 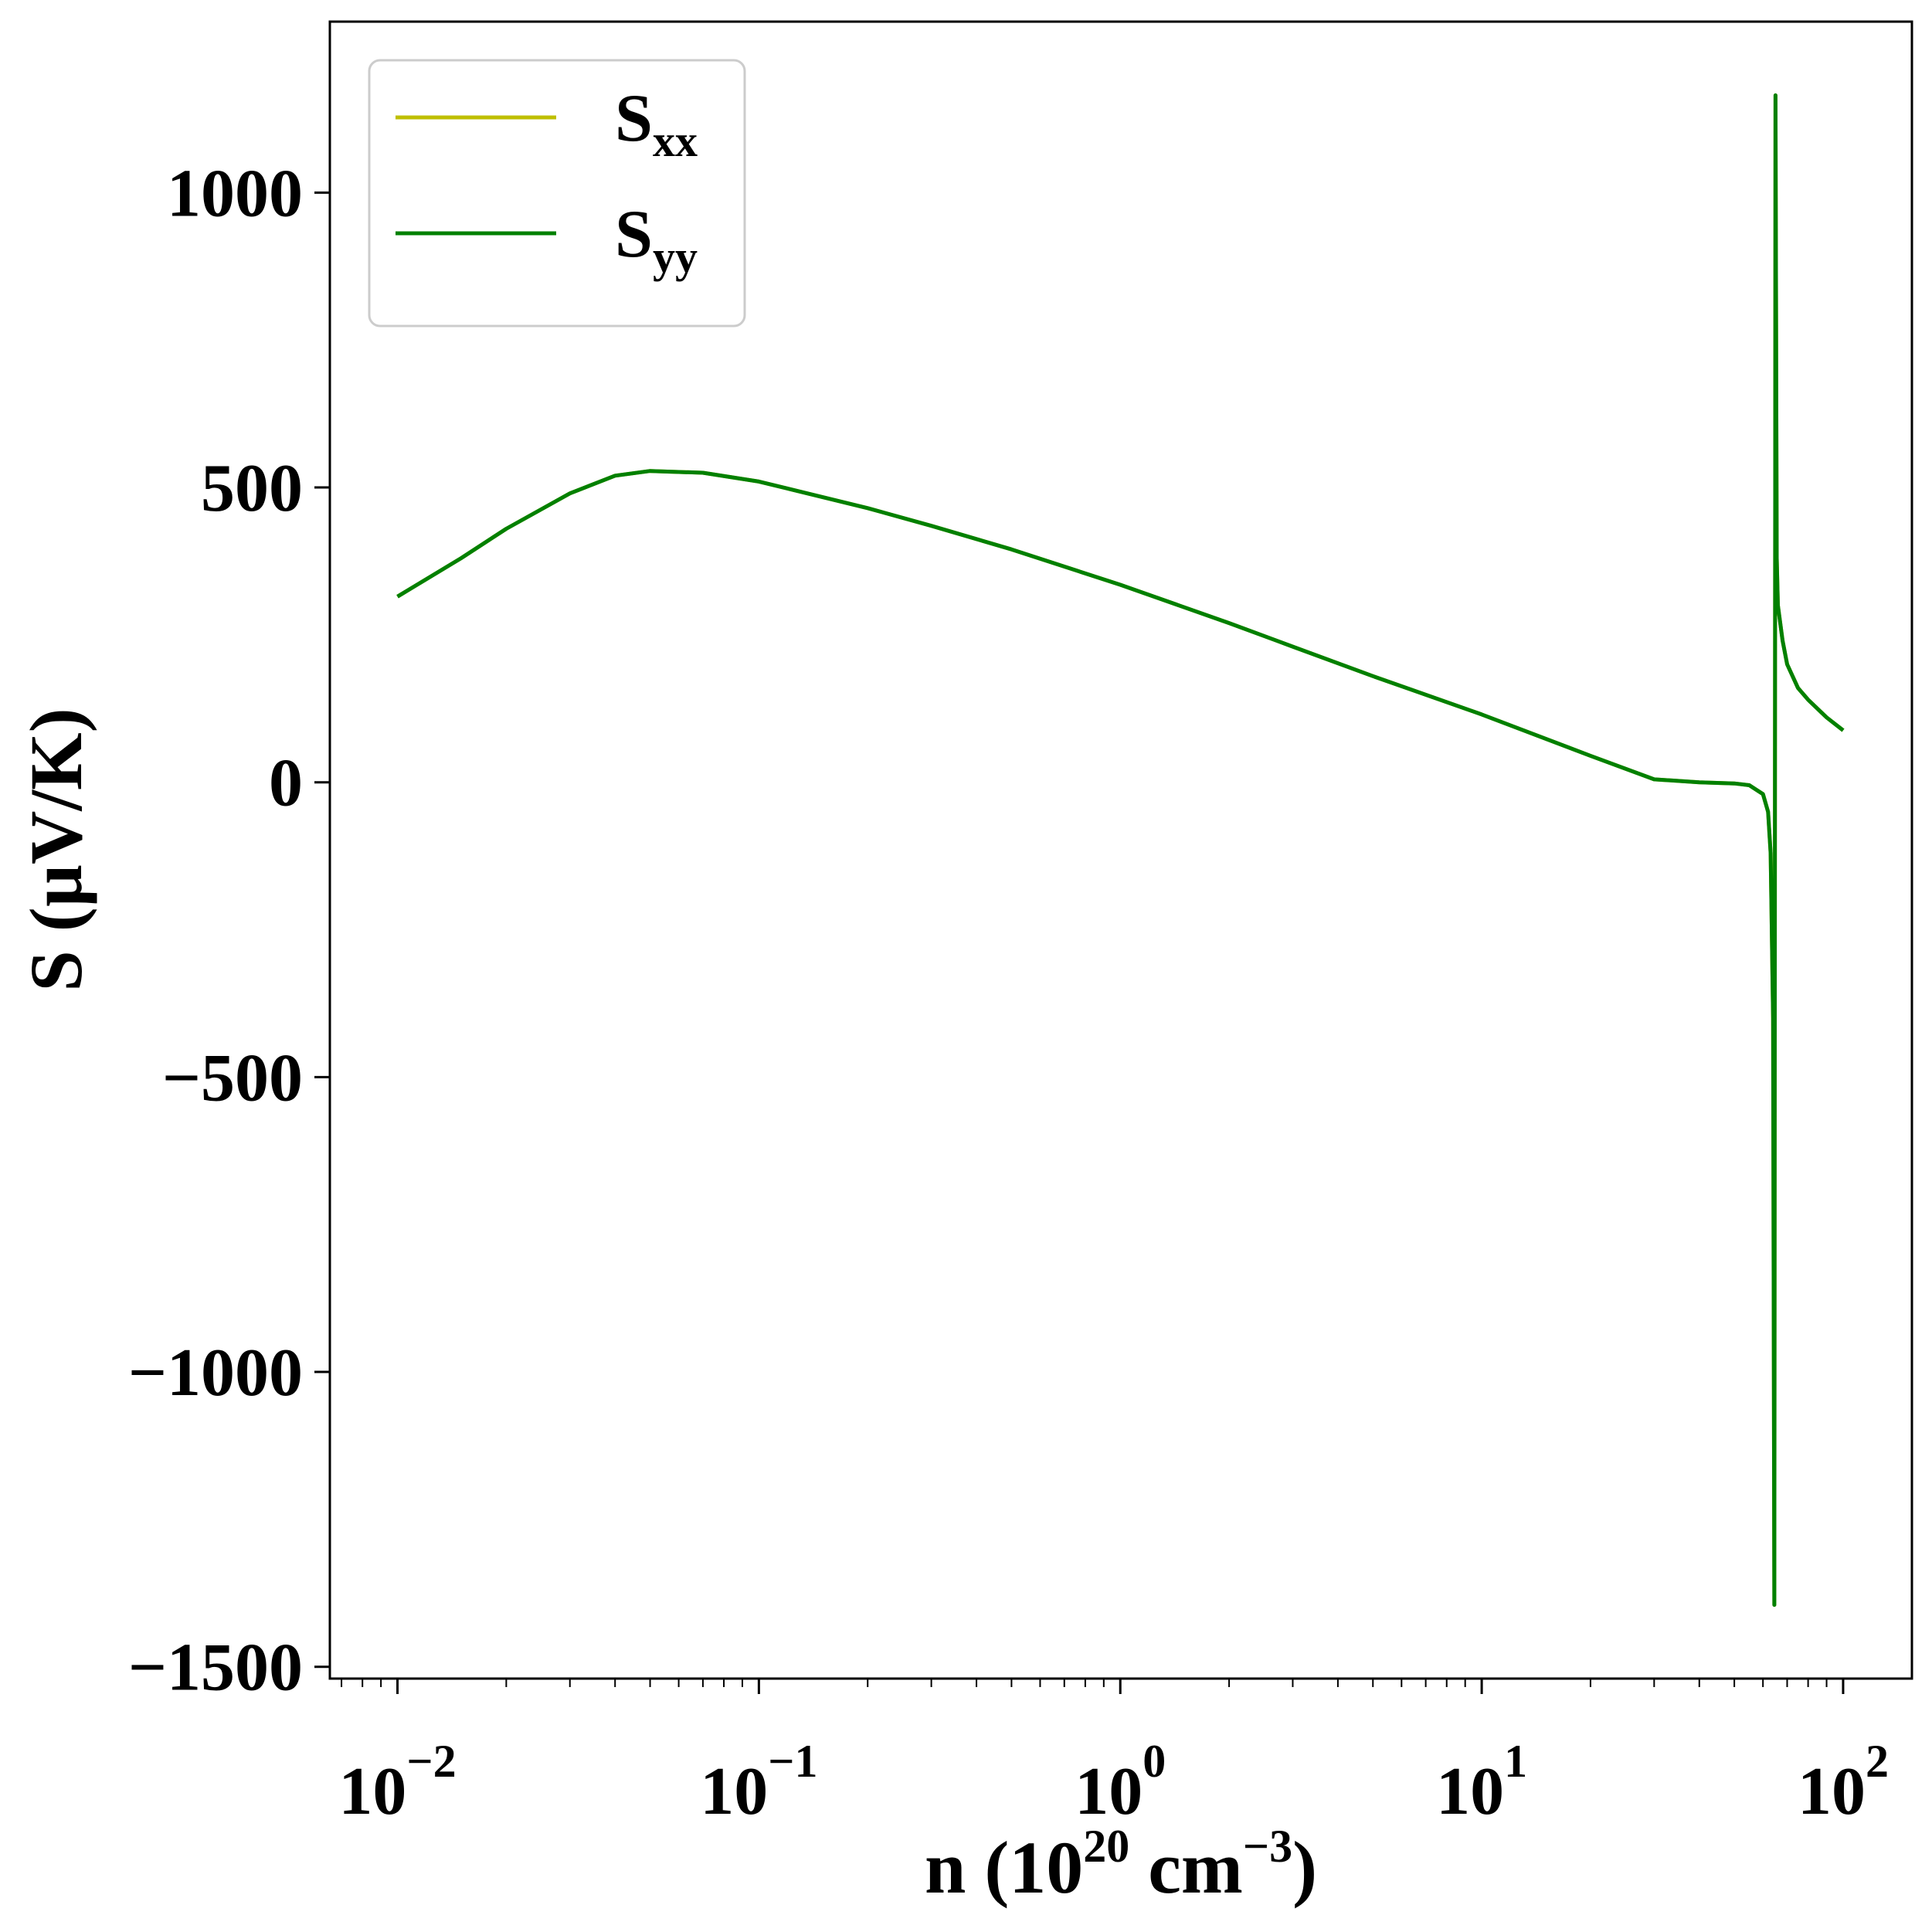 I want to click on y-tick-label: −1000, so click(x=216, y=1373).